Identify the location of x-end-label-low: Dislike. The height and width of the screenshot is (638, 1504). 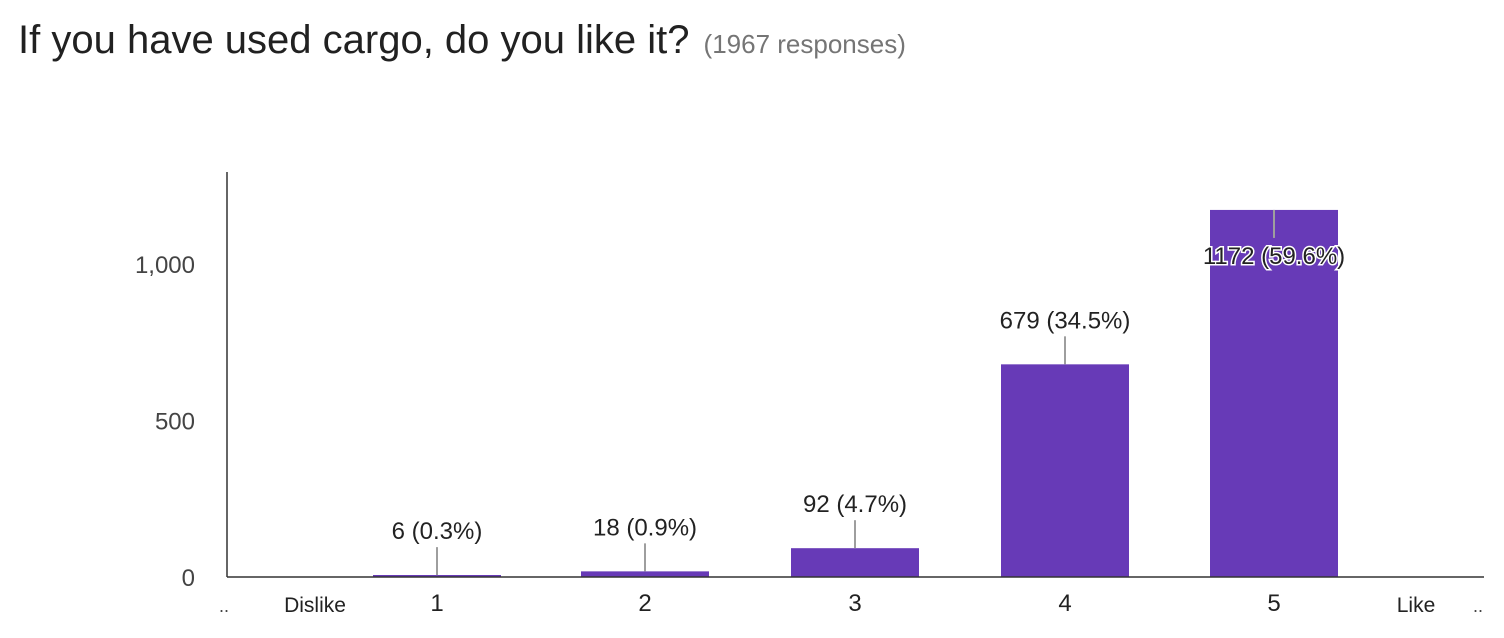
(315, 605).